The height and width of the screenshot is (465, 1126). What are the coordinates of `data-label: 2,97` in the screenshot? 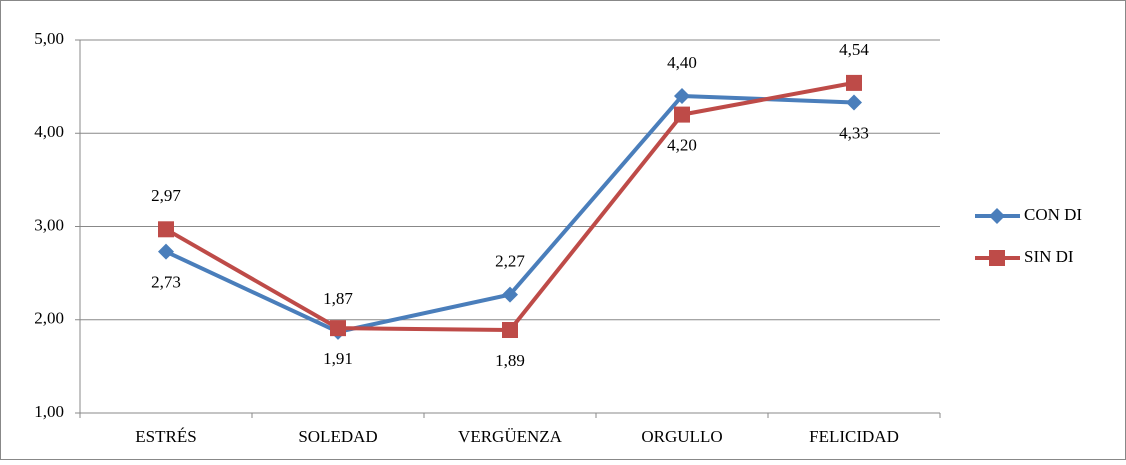 It's located at (166, 195).